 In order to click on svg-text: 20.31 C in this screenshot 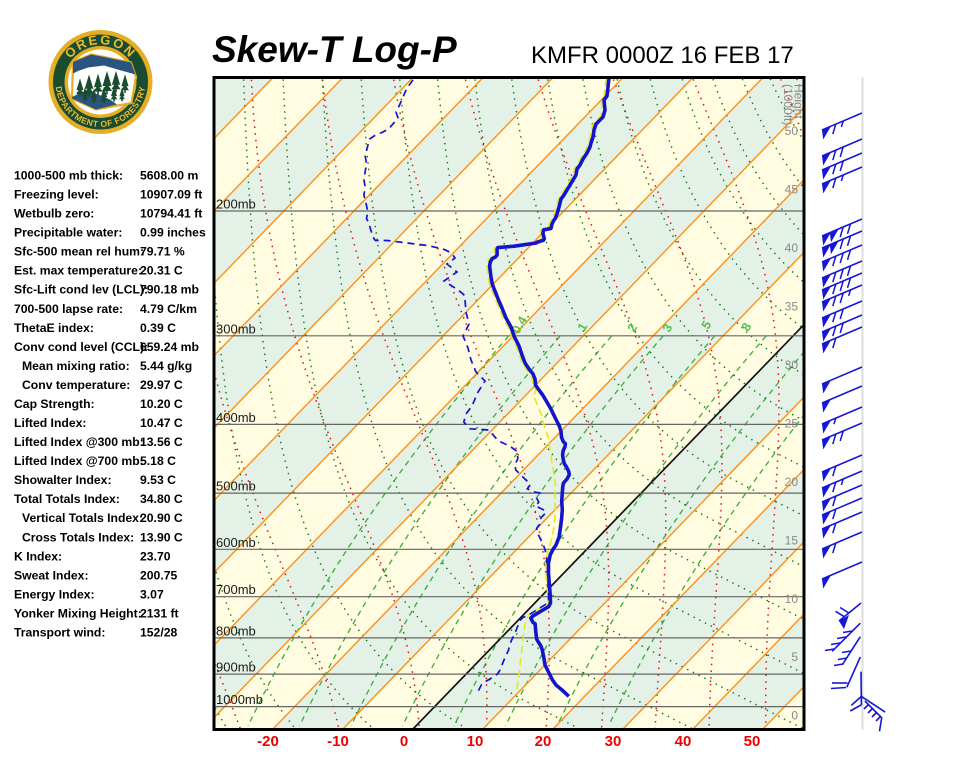, I will do `click(161, 271)`.